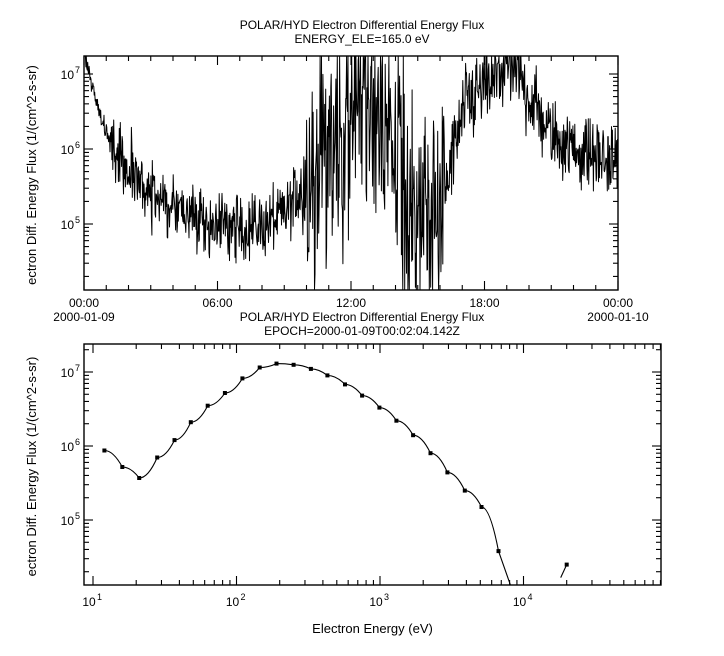 This screenshot has height=656, width=724. Describe the element at coordinates (530, 597) in the screenshot. I see `bottom-x-ticklabel-3-exp: 4` at that location.